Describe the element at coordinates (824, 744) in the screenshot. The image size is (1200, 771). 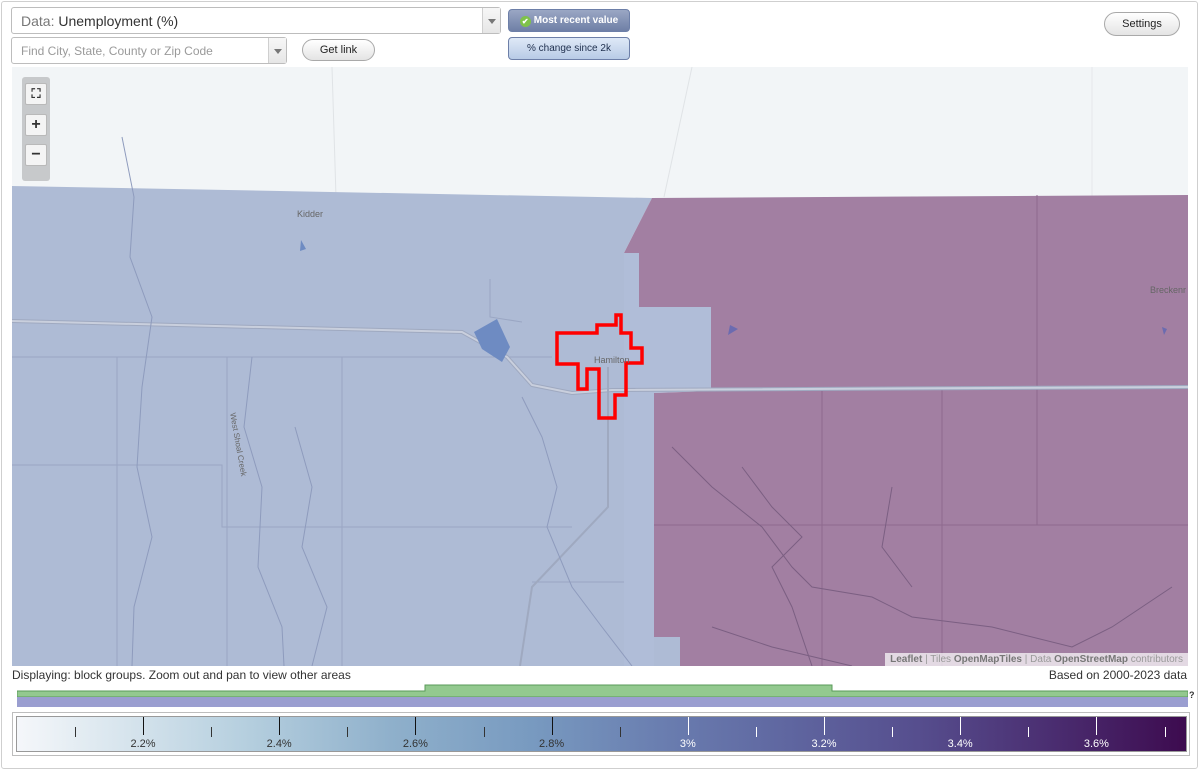
I see `legend-tick-label: 3.2%` at that location.